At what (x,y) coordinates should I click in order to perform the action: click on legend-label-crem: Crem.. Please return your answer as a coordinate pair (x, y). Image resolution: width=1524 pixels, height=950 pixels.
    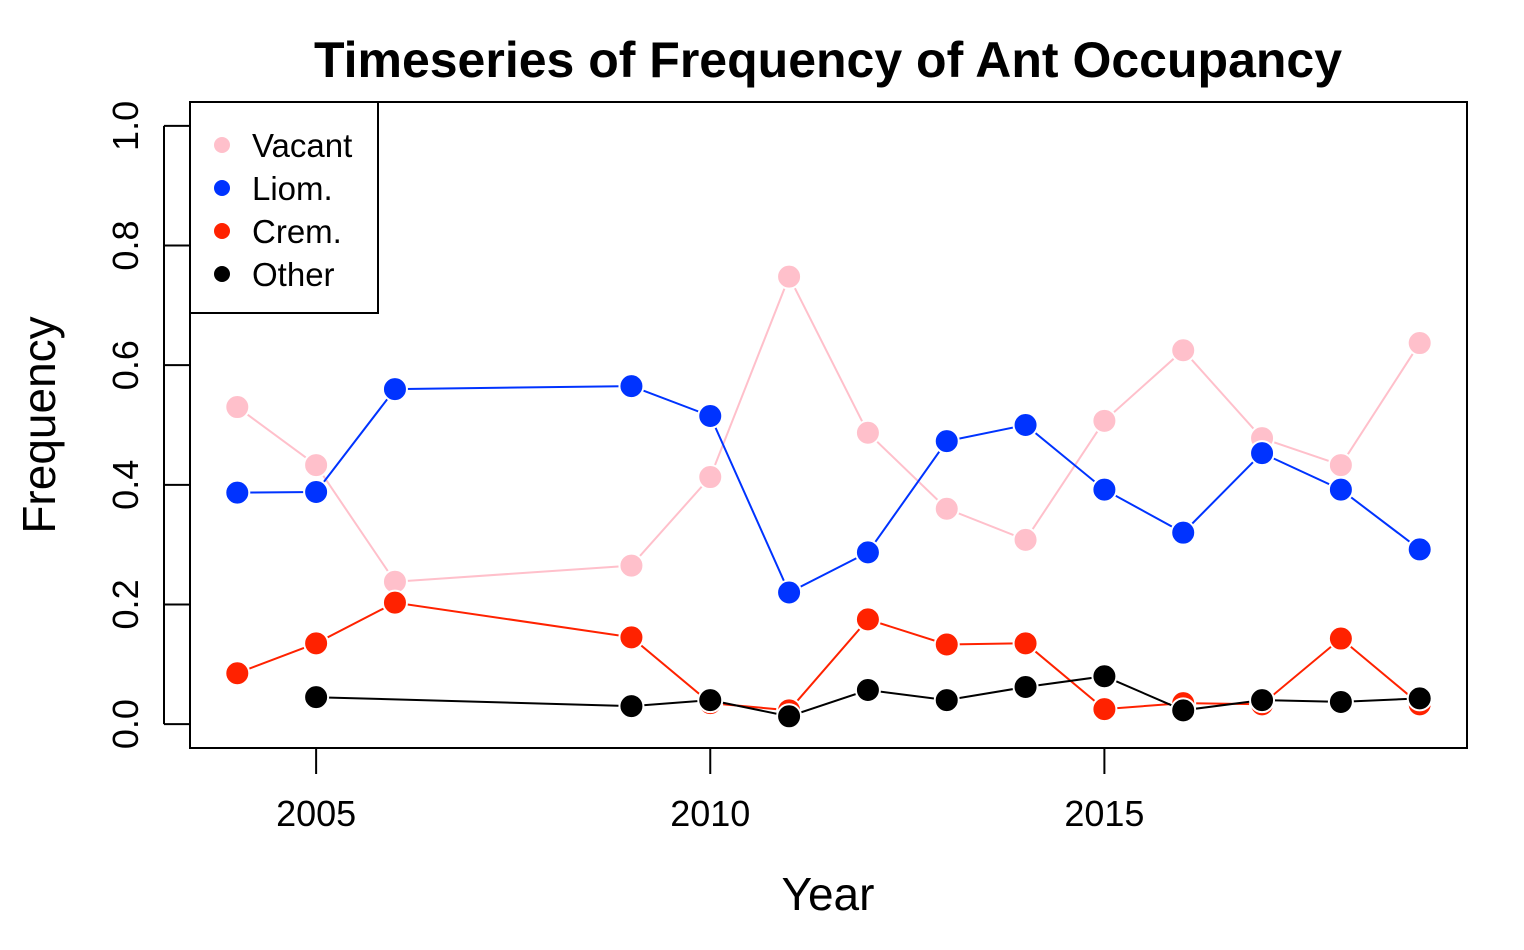
    Looking at the image, I should click on (297, 231).